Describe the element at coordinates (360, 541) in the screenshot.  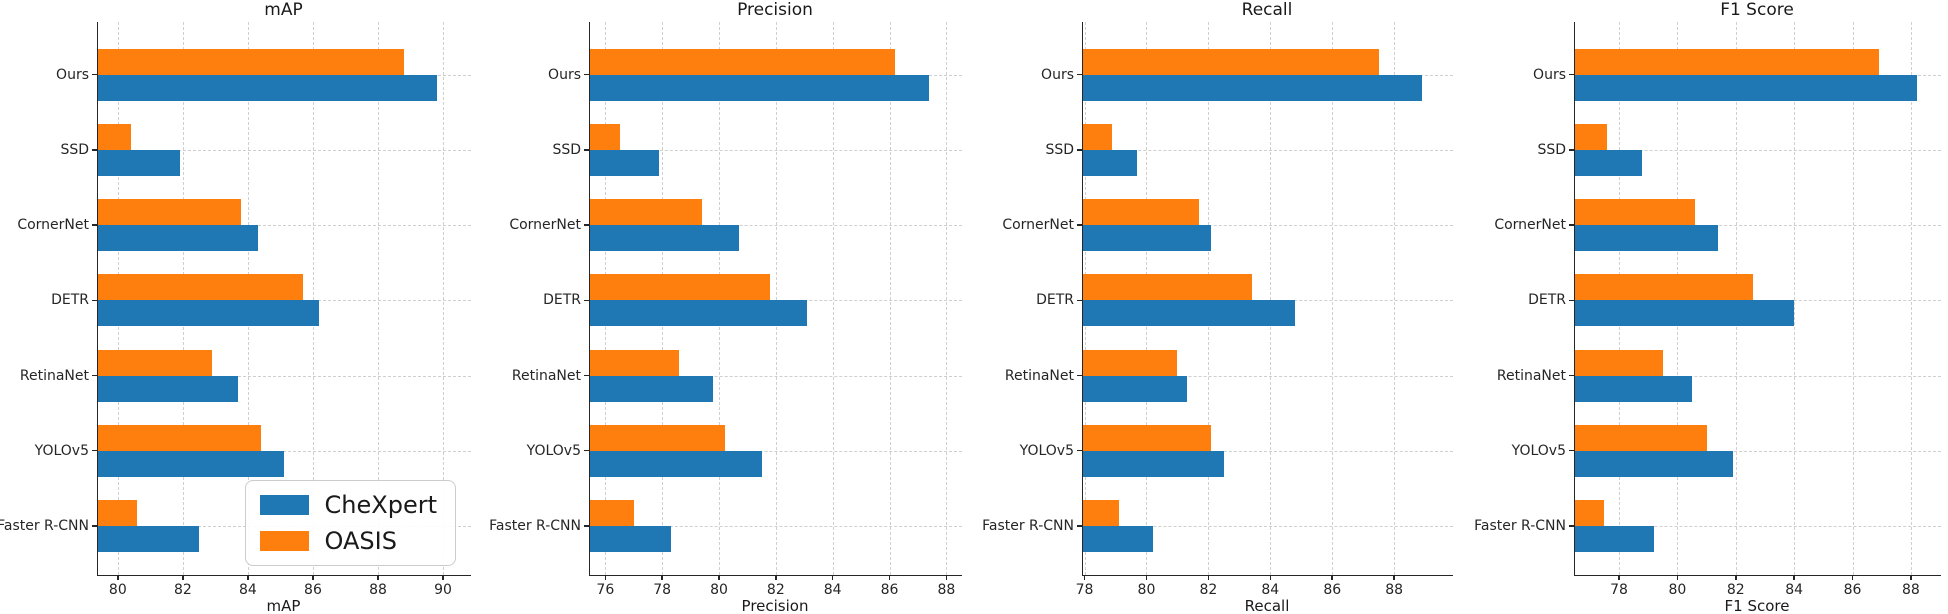
I see `legend-label-oasis: OASIS` at that location.